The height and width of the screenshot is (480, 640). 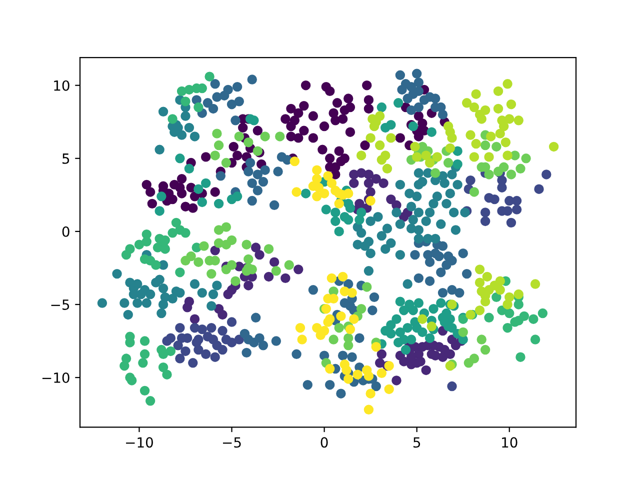 What do you see at coordinates (66, 231) in the screenshot?
I see `y-tick-label: 0` at bounding box center [66, 231].